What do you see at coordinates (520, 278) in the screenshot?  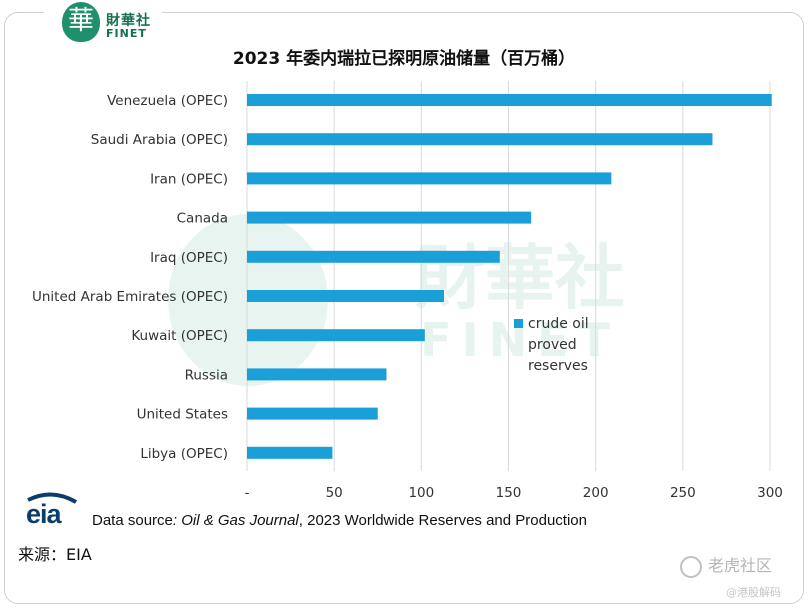 I see `watermark-cn: 財華社` at bounding box center [520, 278].